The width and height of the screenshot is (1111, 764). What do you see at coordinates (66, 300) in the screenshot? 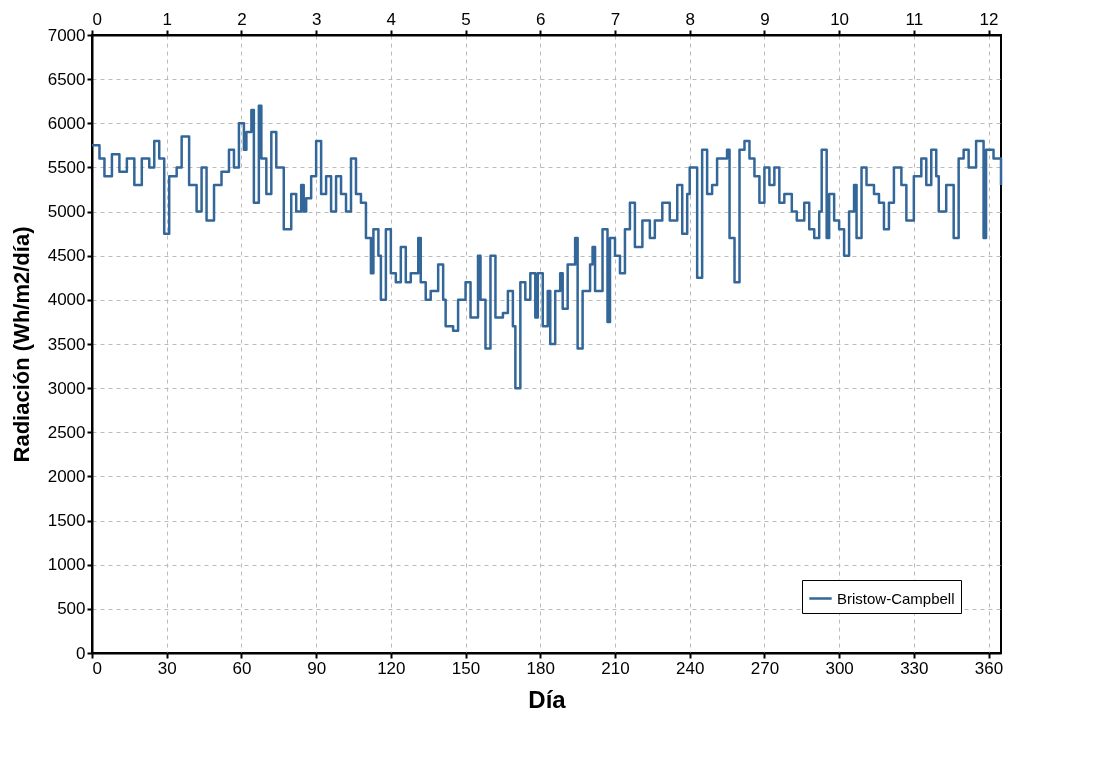
I see `y-tick-label: 4000` at bounding box center [66, 300].